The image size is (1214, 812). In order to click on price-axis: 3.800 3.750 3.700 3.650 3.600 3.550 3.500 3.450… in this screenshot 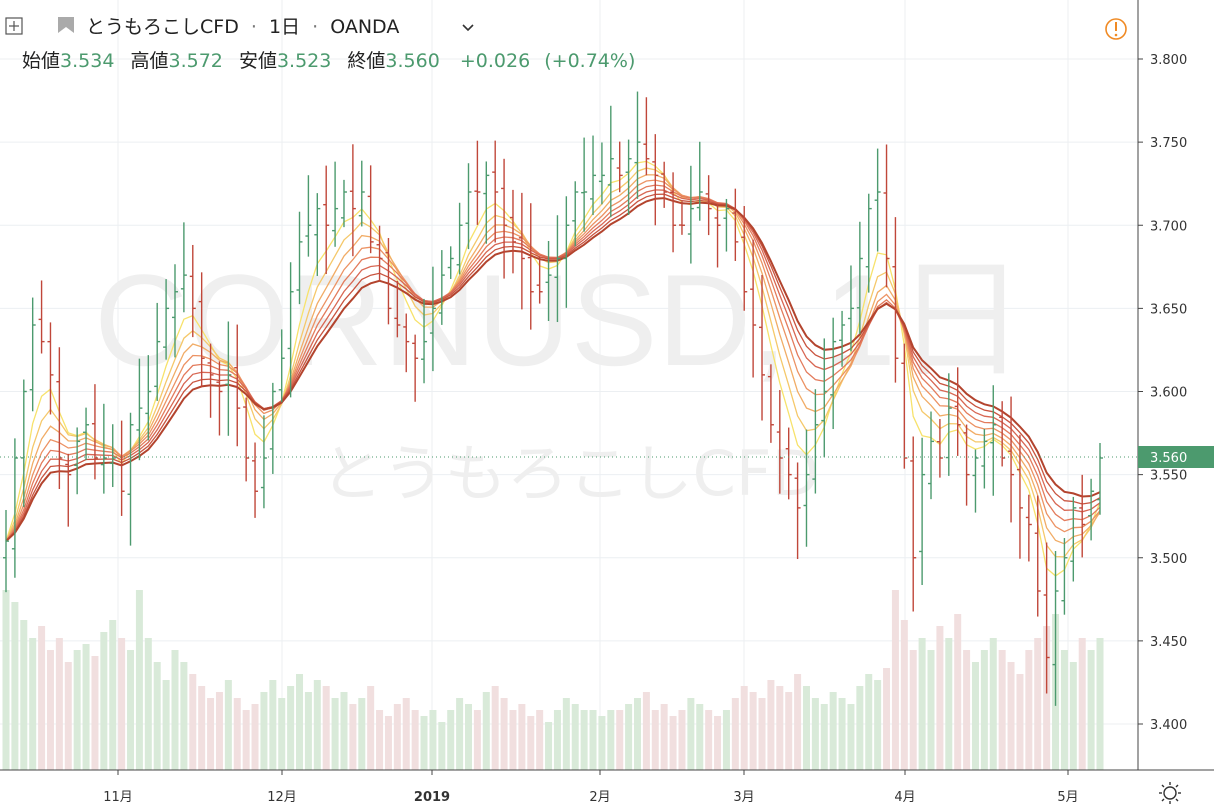, I will do `click(1162, 393)`.